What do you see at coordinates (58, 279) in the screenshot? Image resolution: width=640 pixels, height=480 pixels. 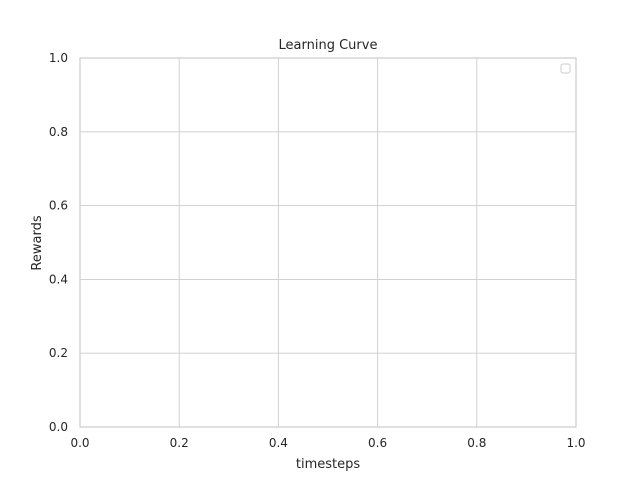 I see `y-tick-label: 0.4` at bounding box center [58, 279].